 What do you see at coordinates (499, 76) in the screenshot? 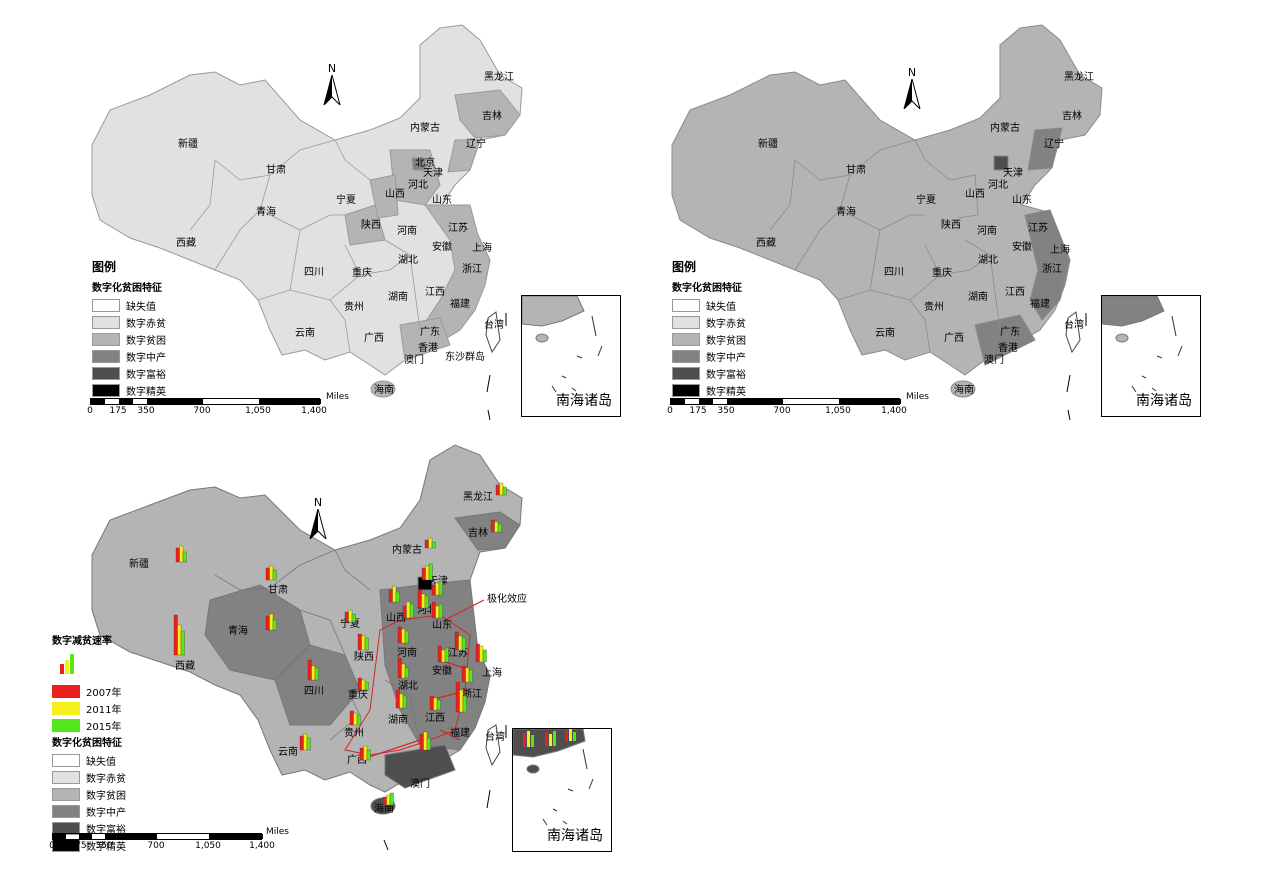
I see `label-heilongjiang: 黑龙江` at bounding box center [499, 76].